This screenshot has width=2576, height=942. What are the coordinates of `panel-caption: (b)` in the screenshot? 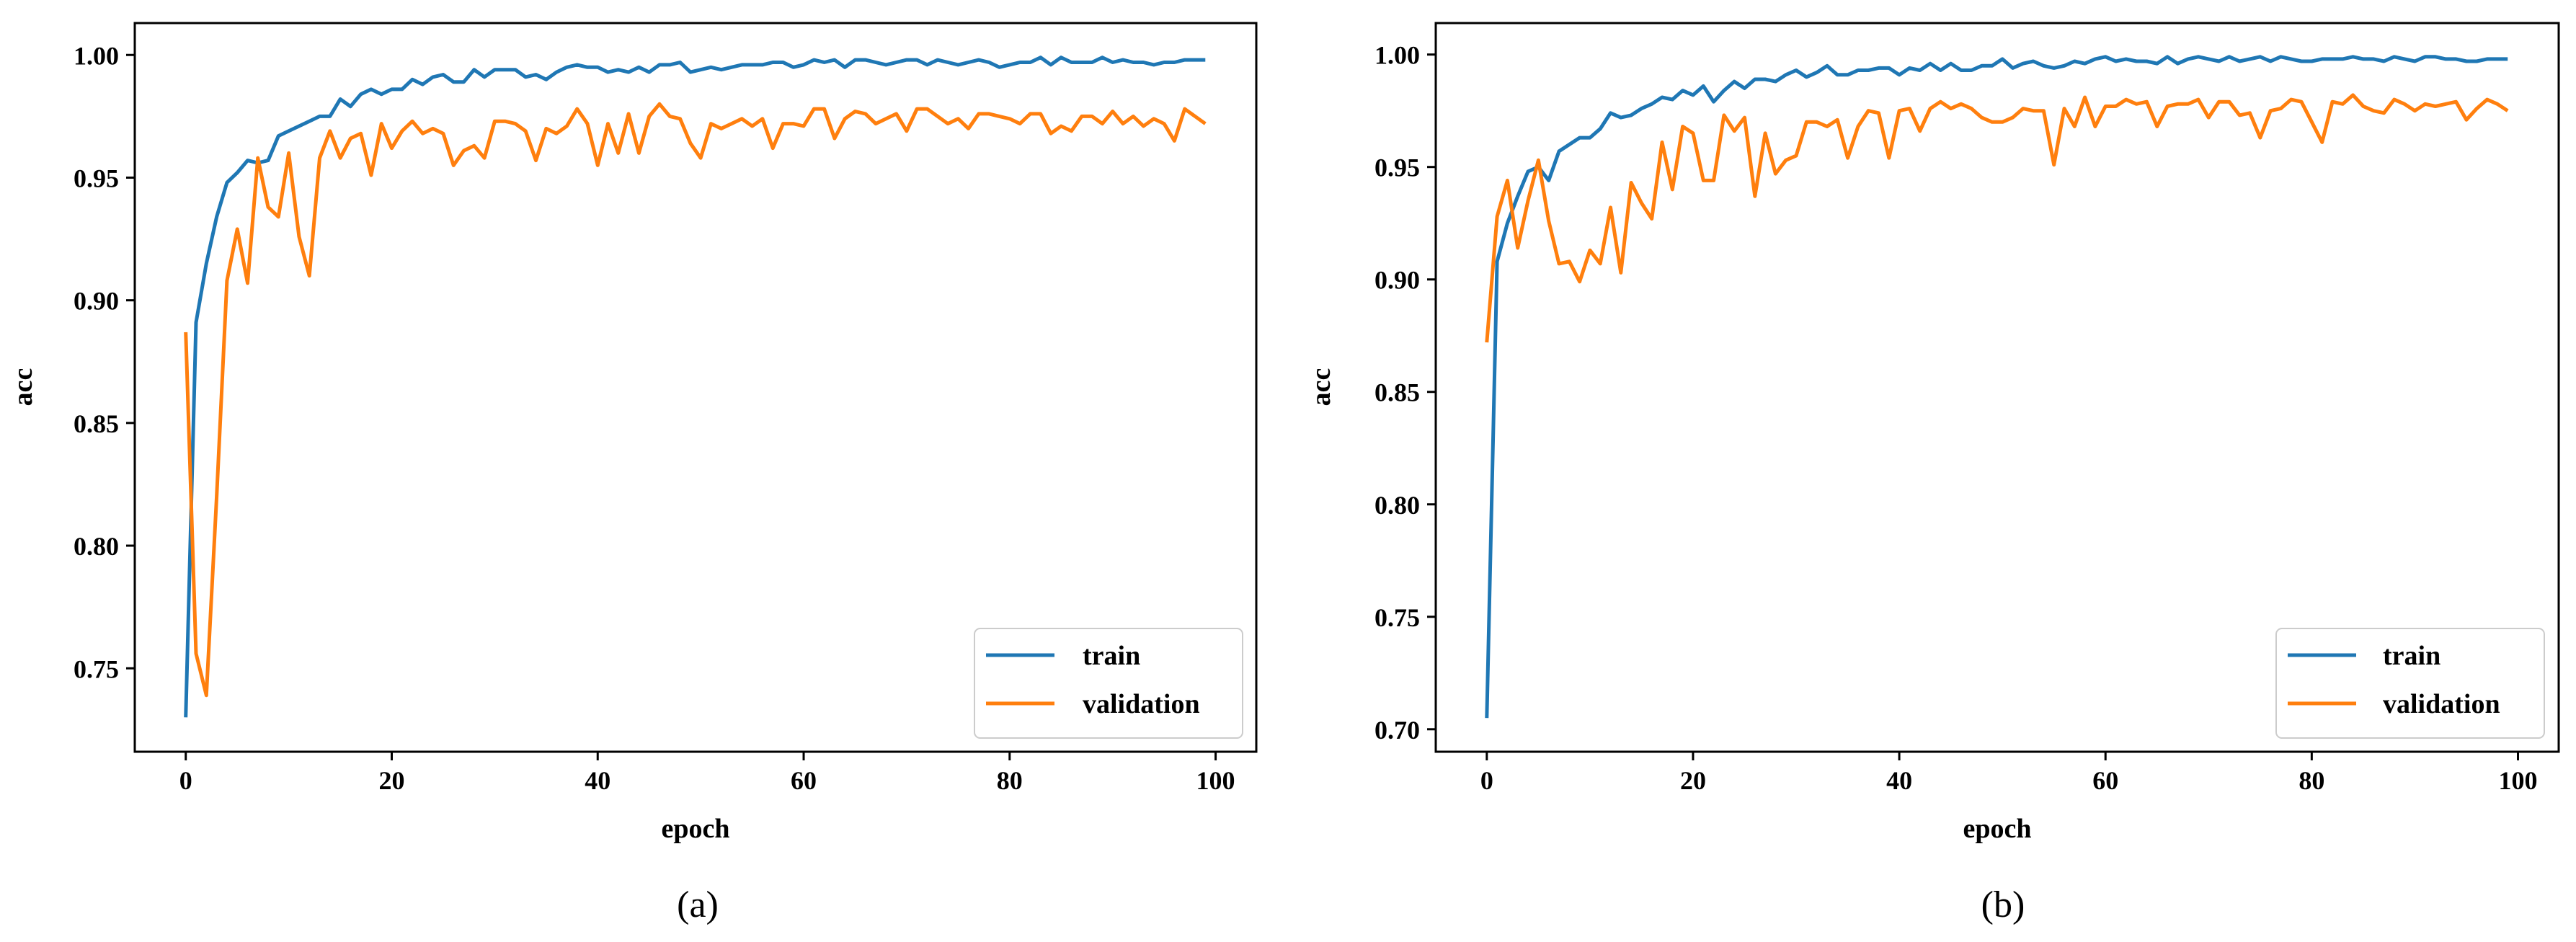 It's located at (2003, 904).